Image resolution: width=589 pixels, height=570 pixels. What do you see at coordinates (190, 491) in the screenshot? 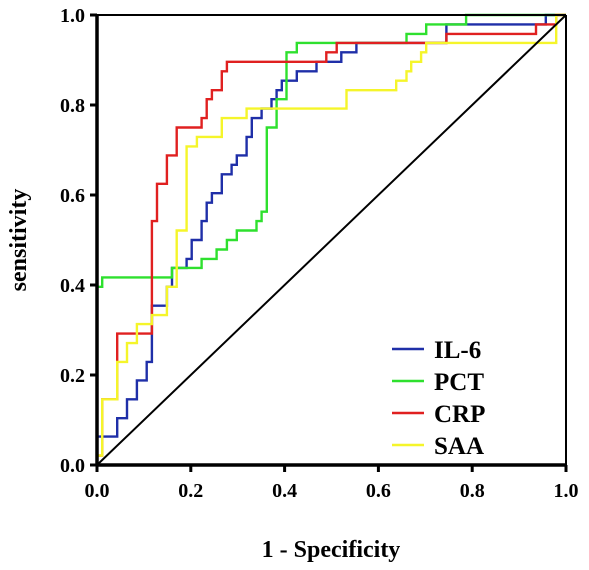
I see `x-tick-label: 0.2` at bounding box center [190, 491].